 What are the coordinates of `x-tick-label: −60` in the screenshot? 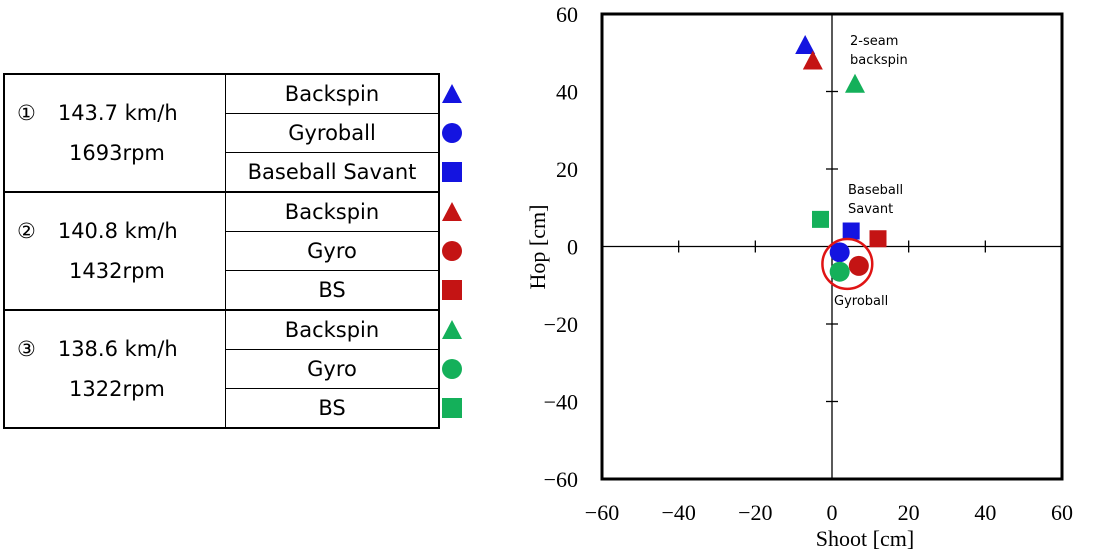 It's located at (602, 512).